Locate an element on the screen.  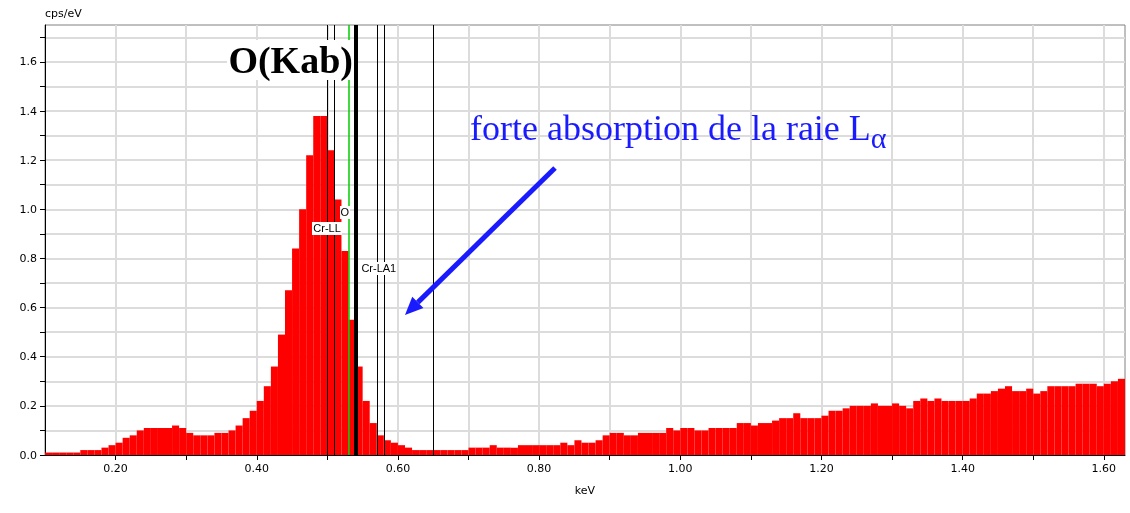
x-axis-title: keV is located at coordinates (585, 490).